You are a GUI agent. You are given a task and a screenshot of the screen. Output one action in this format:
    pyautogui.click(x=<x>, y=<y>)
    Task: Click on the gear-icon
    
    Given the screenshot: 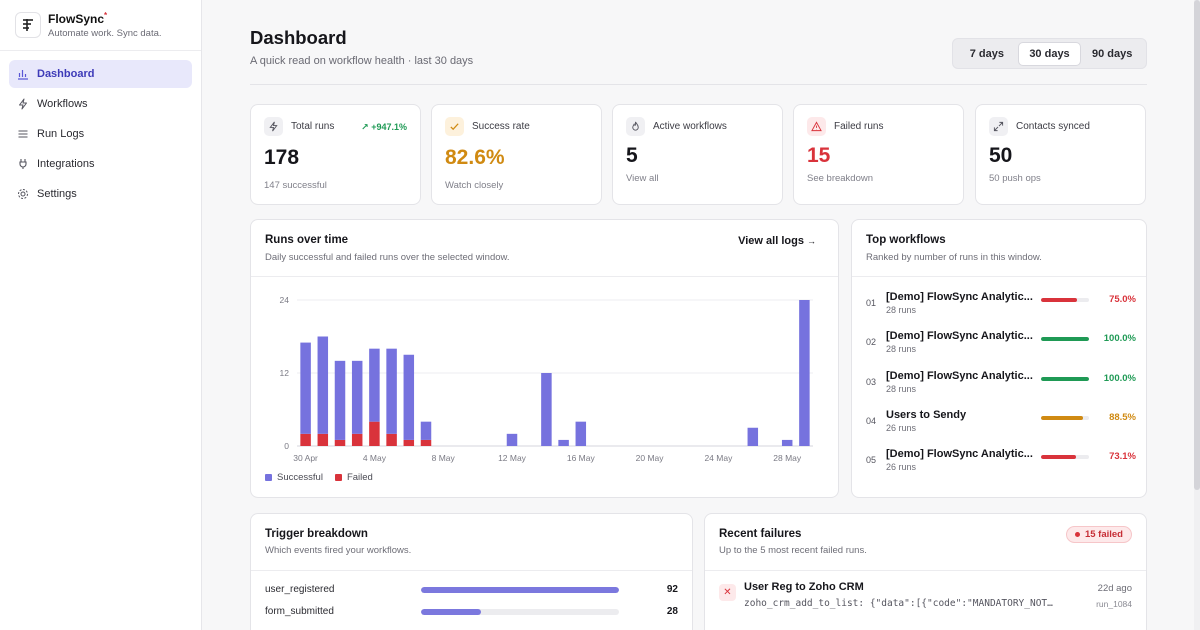 What is the action you would take?
    pyautogui.click(x=23, y=194)
    